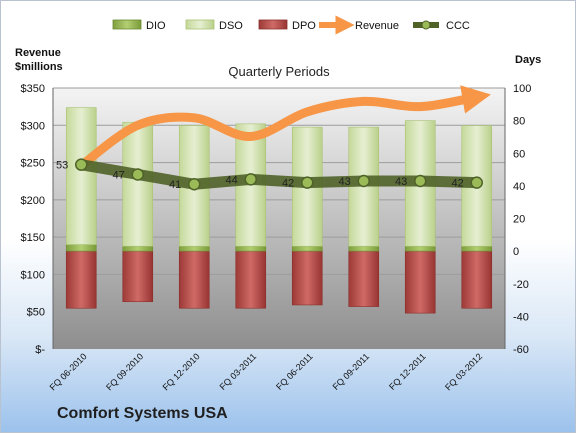 This screenshot has width=576, height=433. I want to click on legend-swatch-dso, so click(200, 24).